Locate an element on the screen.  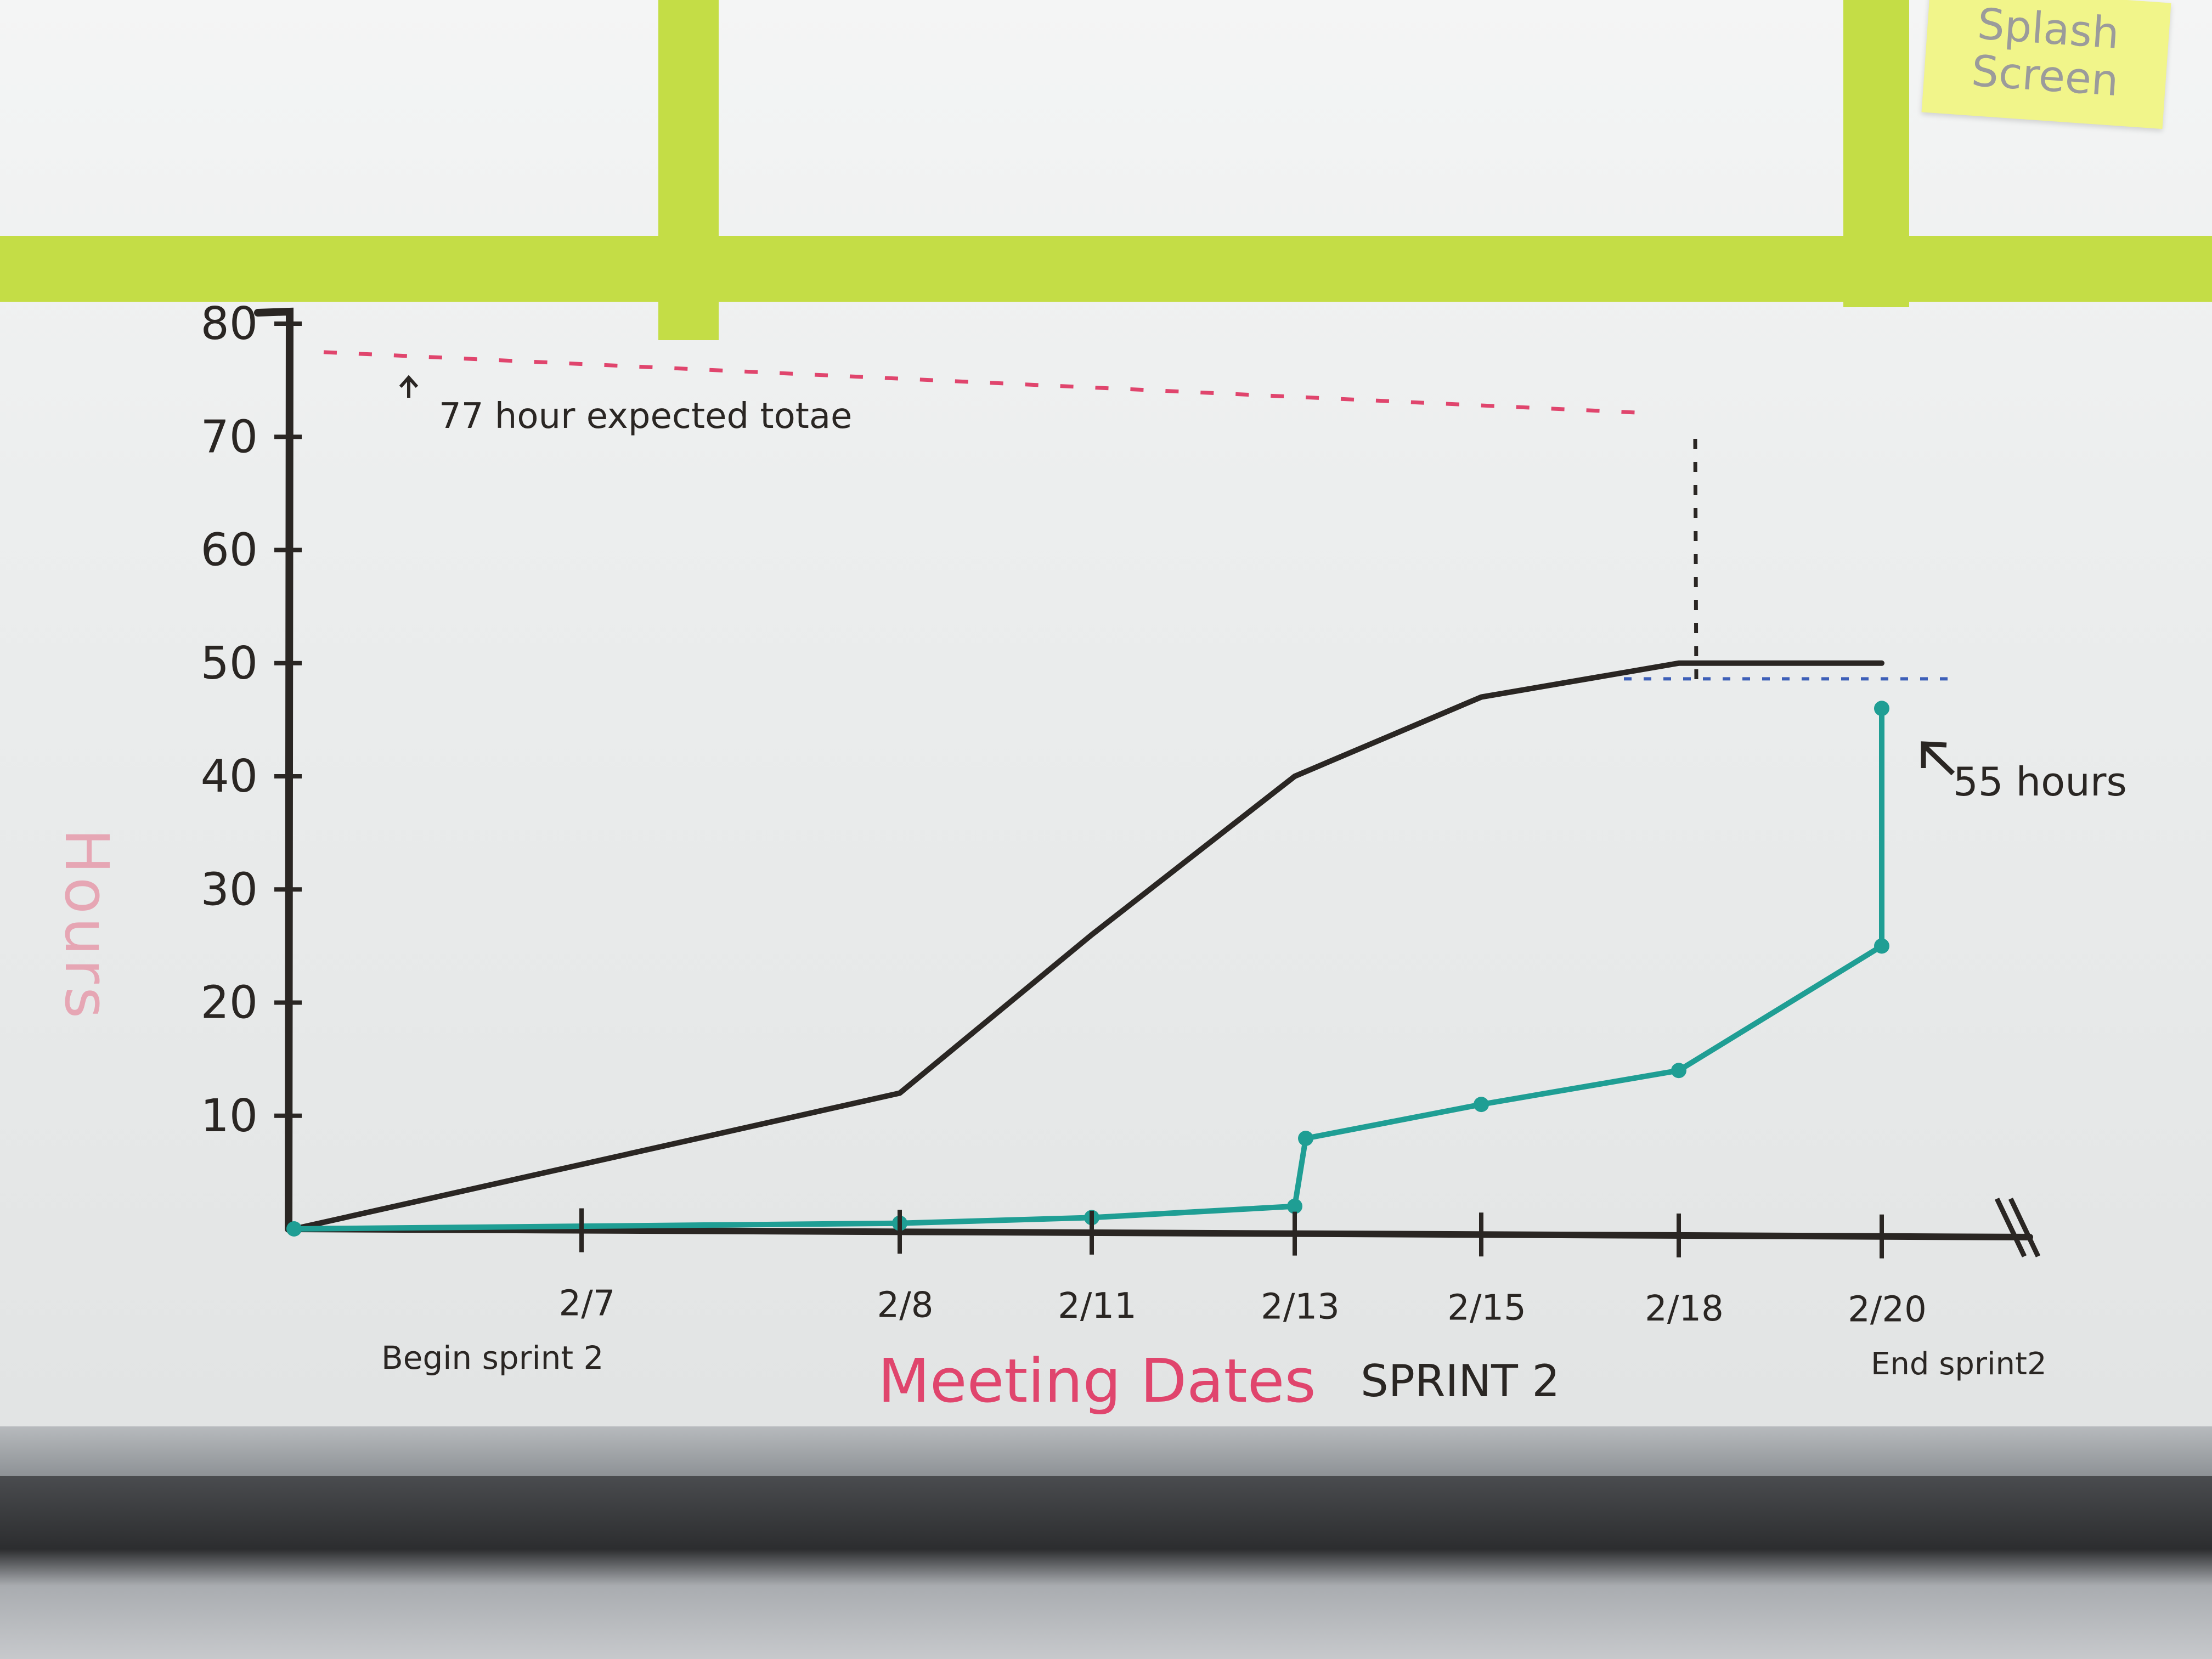
x-tick-label: 2/13 is located at coordinates (1300, 1307).